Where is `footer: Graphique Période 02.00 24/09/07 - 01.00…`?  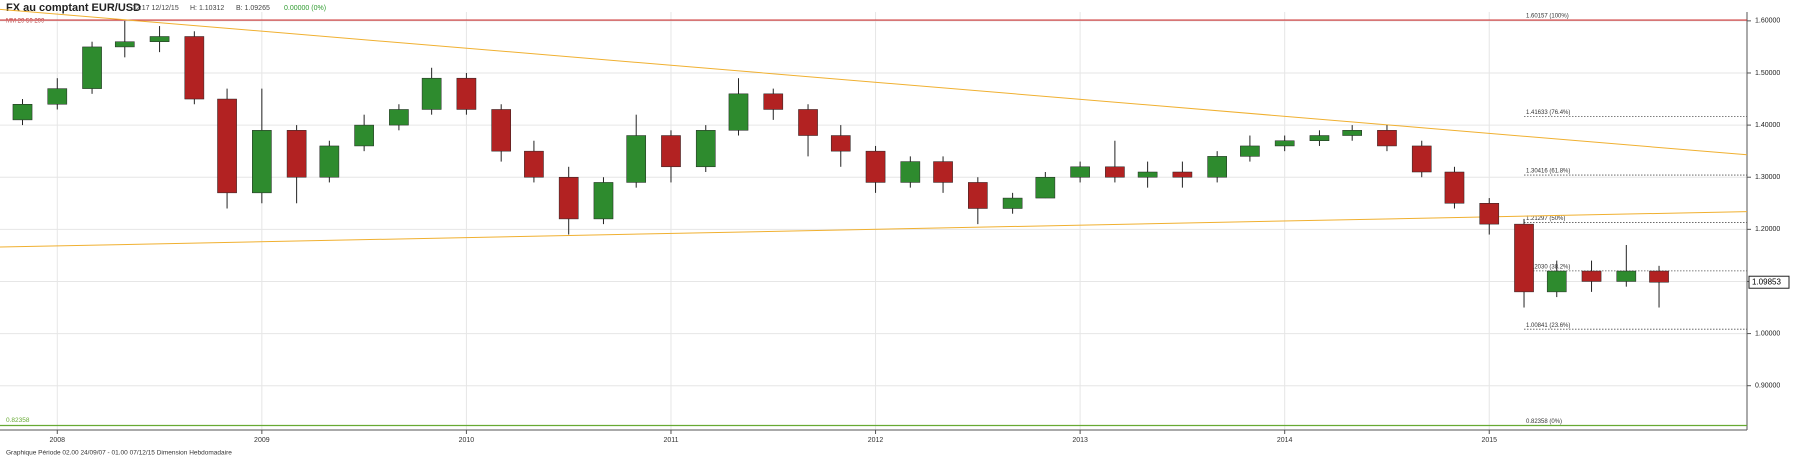
footer: Graphique Période 02.00 24/09/07 - 01.00… is located at coordinates (119, 453).